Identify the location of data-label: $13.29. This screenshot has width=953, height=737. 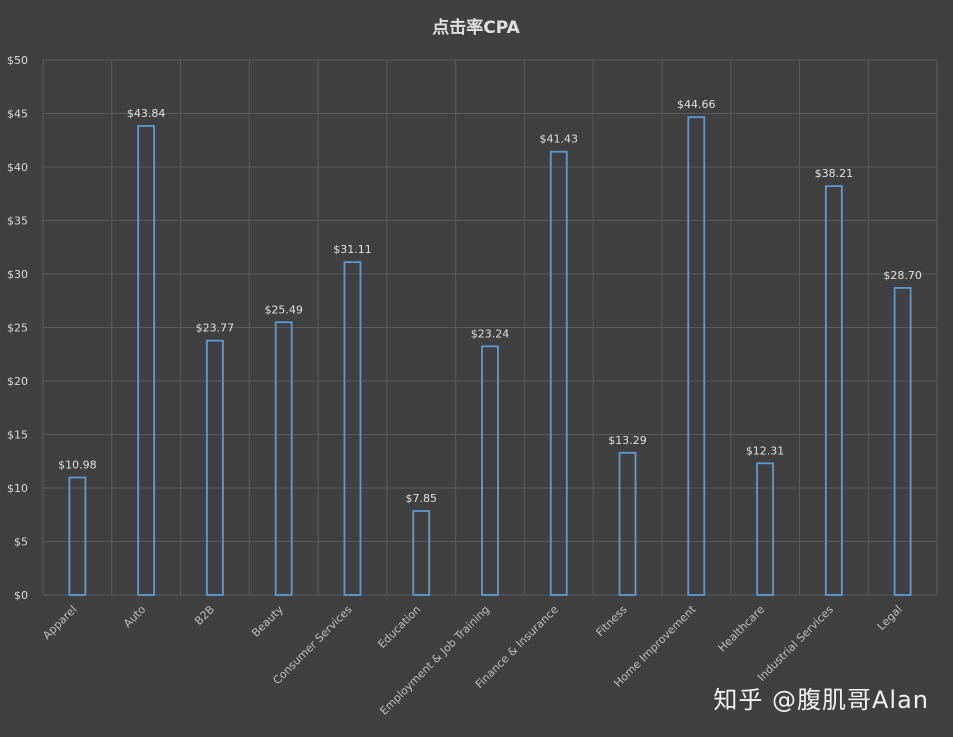
(627, 440).